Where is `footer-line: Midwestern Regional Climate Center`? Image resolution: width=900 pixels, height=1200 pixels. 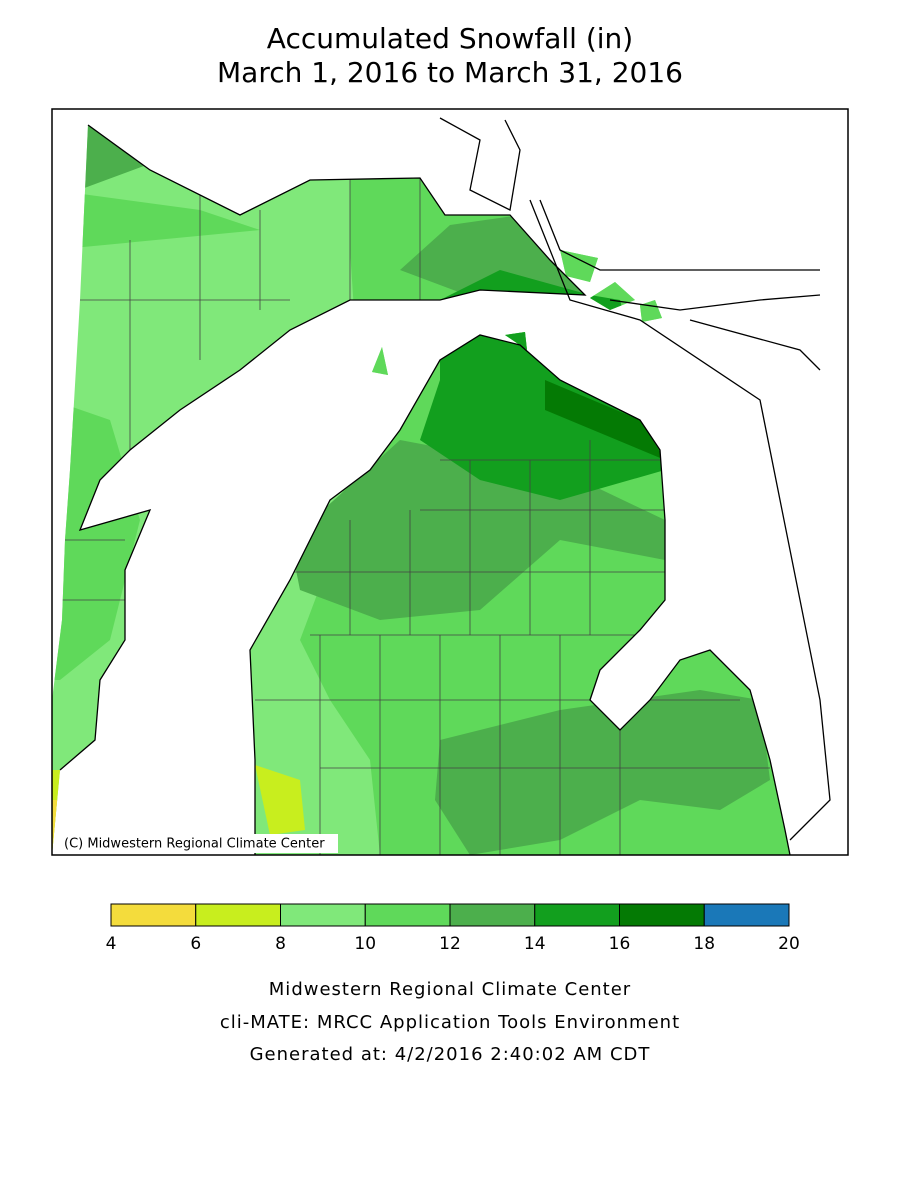
footer-line: Midwestern Regional Climate Center is located at coordinates (450, 989).